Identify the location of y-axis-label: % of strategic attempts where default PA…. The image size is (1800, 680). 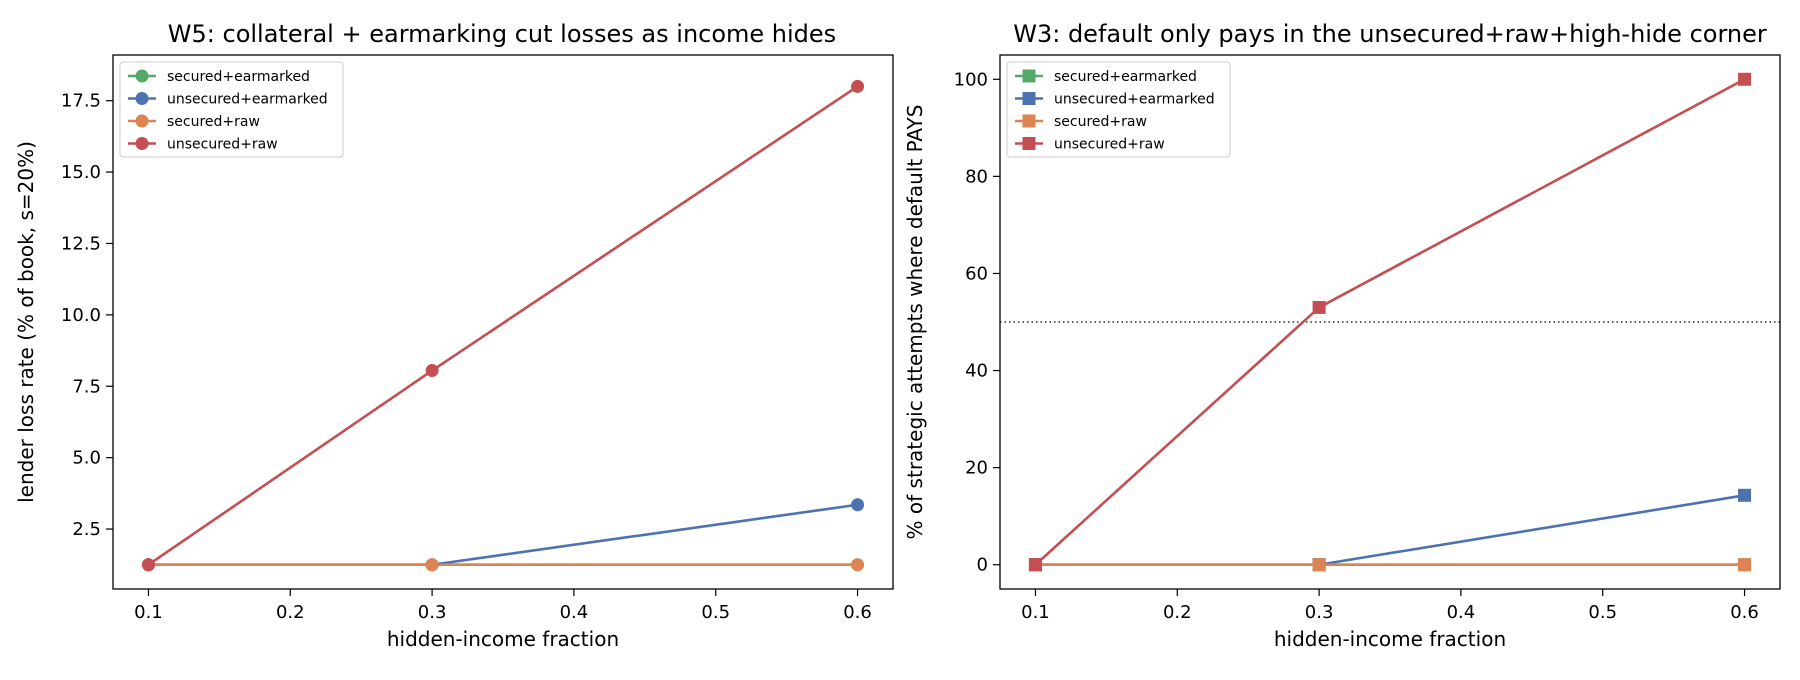
(915, 322).